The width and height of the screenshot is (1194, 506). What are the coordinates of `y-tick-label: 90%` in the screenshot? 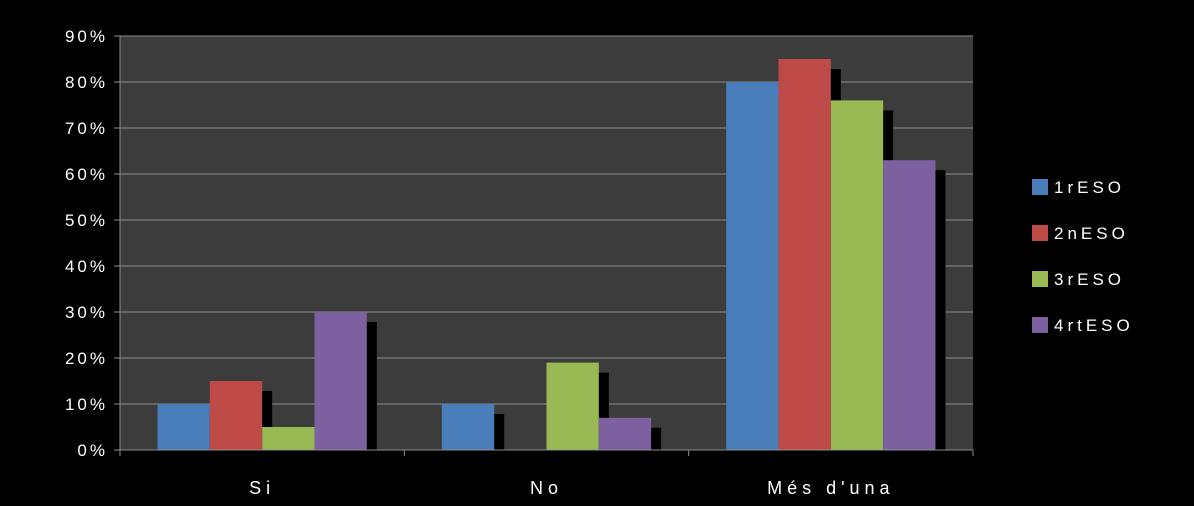 It's located at (86, 36).